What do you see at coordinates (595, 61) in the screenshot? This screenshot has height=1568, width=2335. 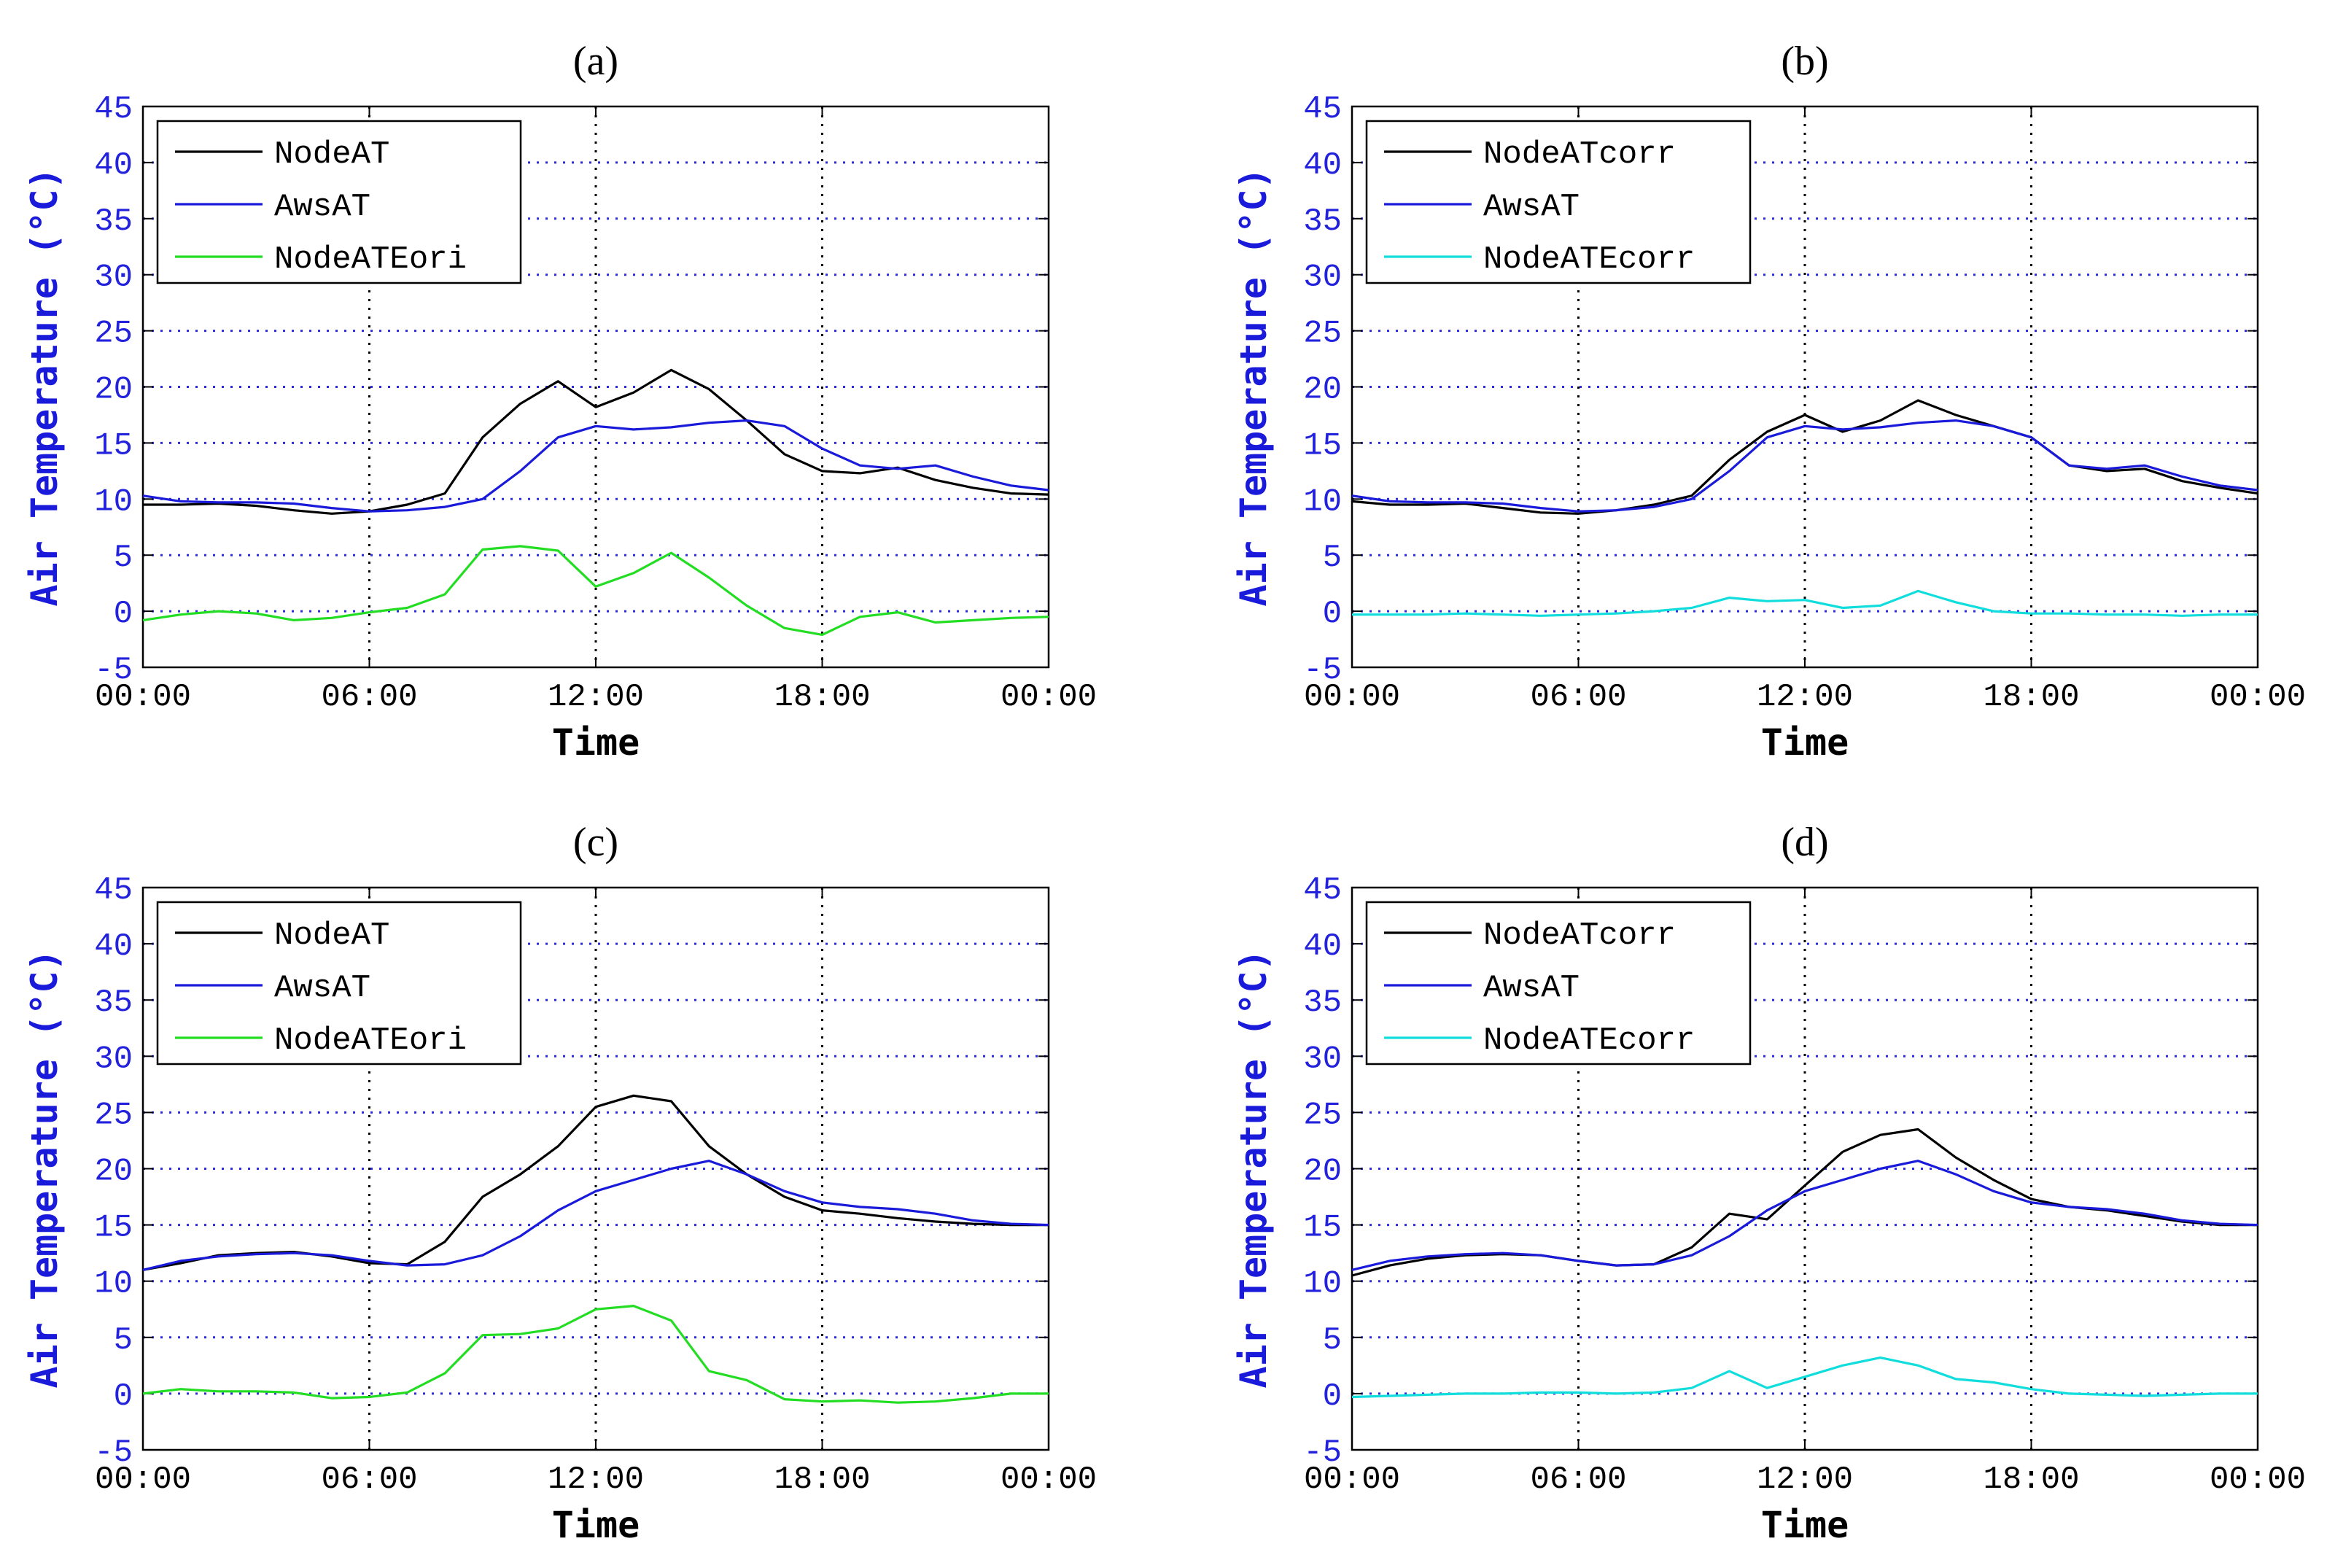 I see `panel-title: (a)` at bounding box center [595, 61].